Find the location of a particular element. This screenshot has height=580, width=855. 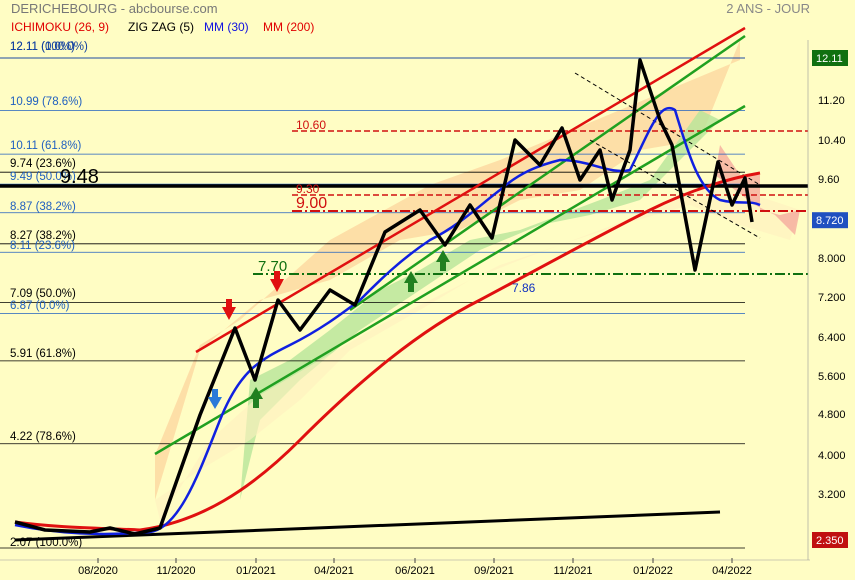

annotation-label: 7.70 is located at coordinates (272, 266).